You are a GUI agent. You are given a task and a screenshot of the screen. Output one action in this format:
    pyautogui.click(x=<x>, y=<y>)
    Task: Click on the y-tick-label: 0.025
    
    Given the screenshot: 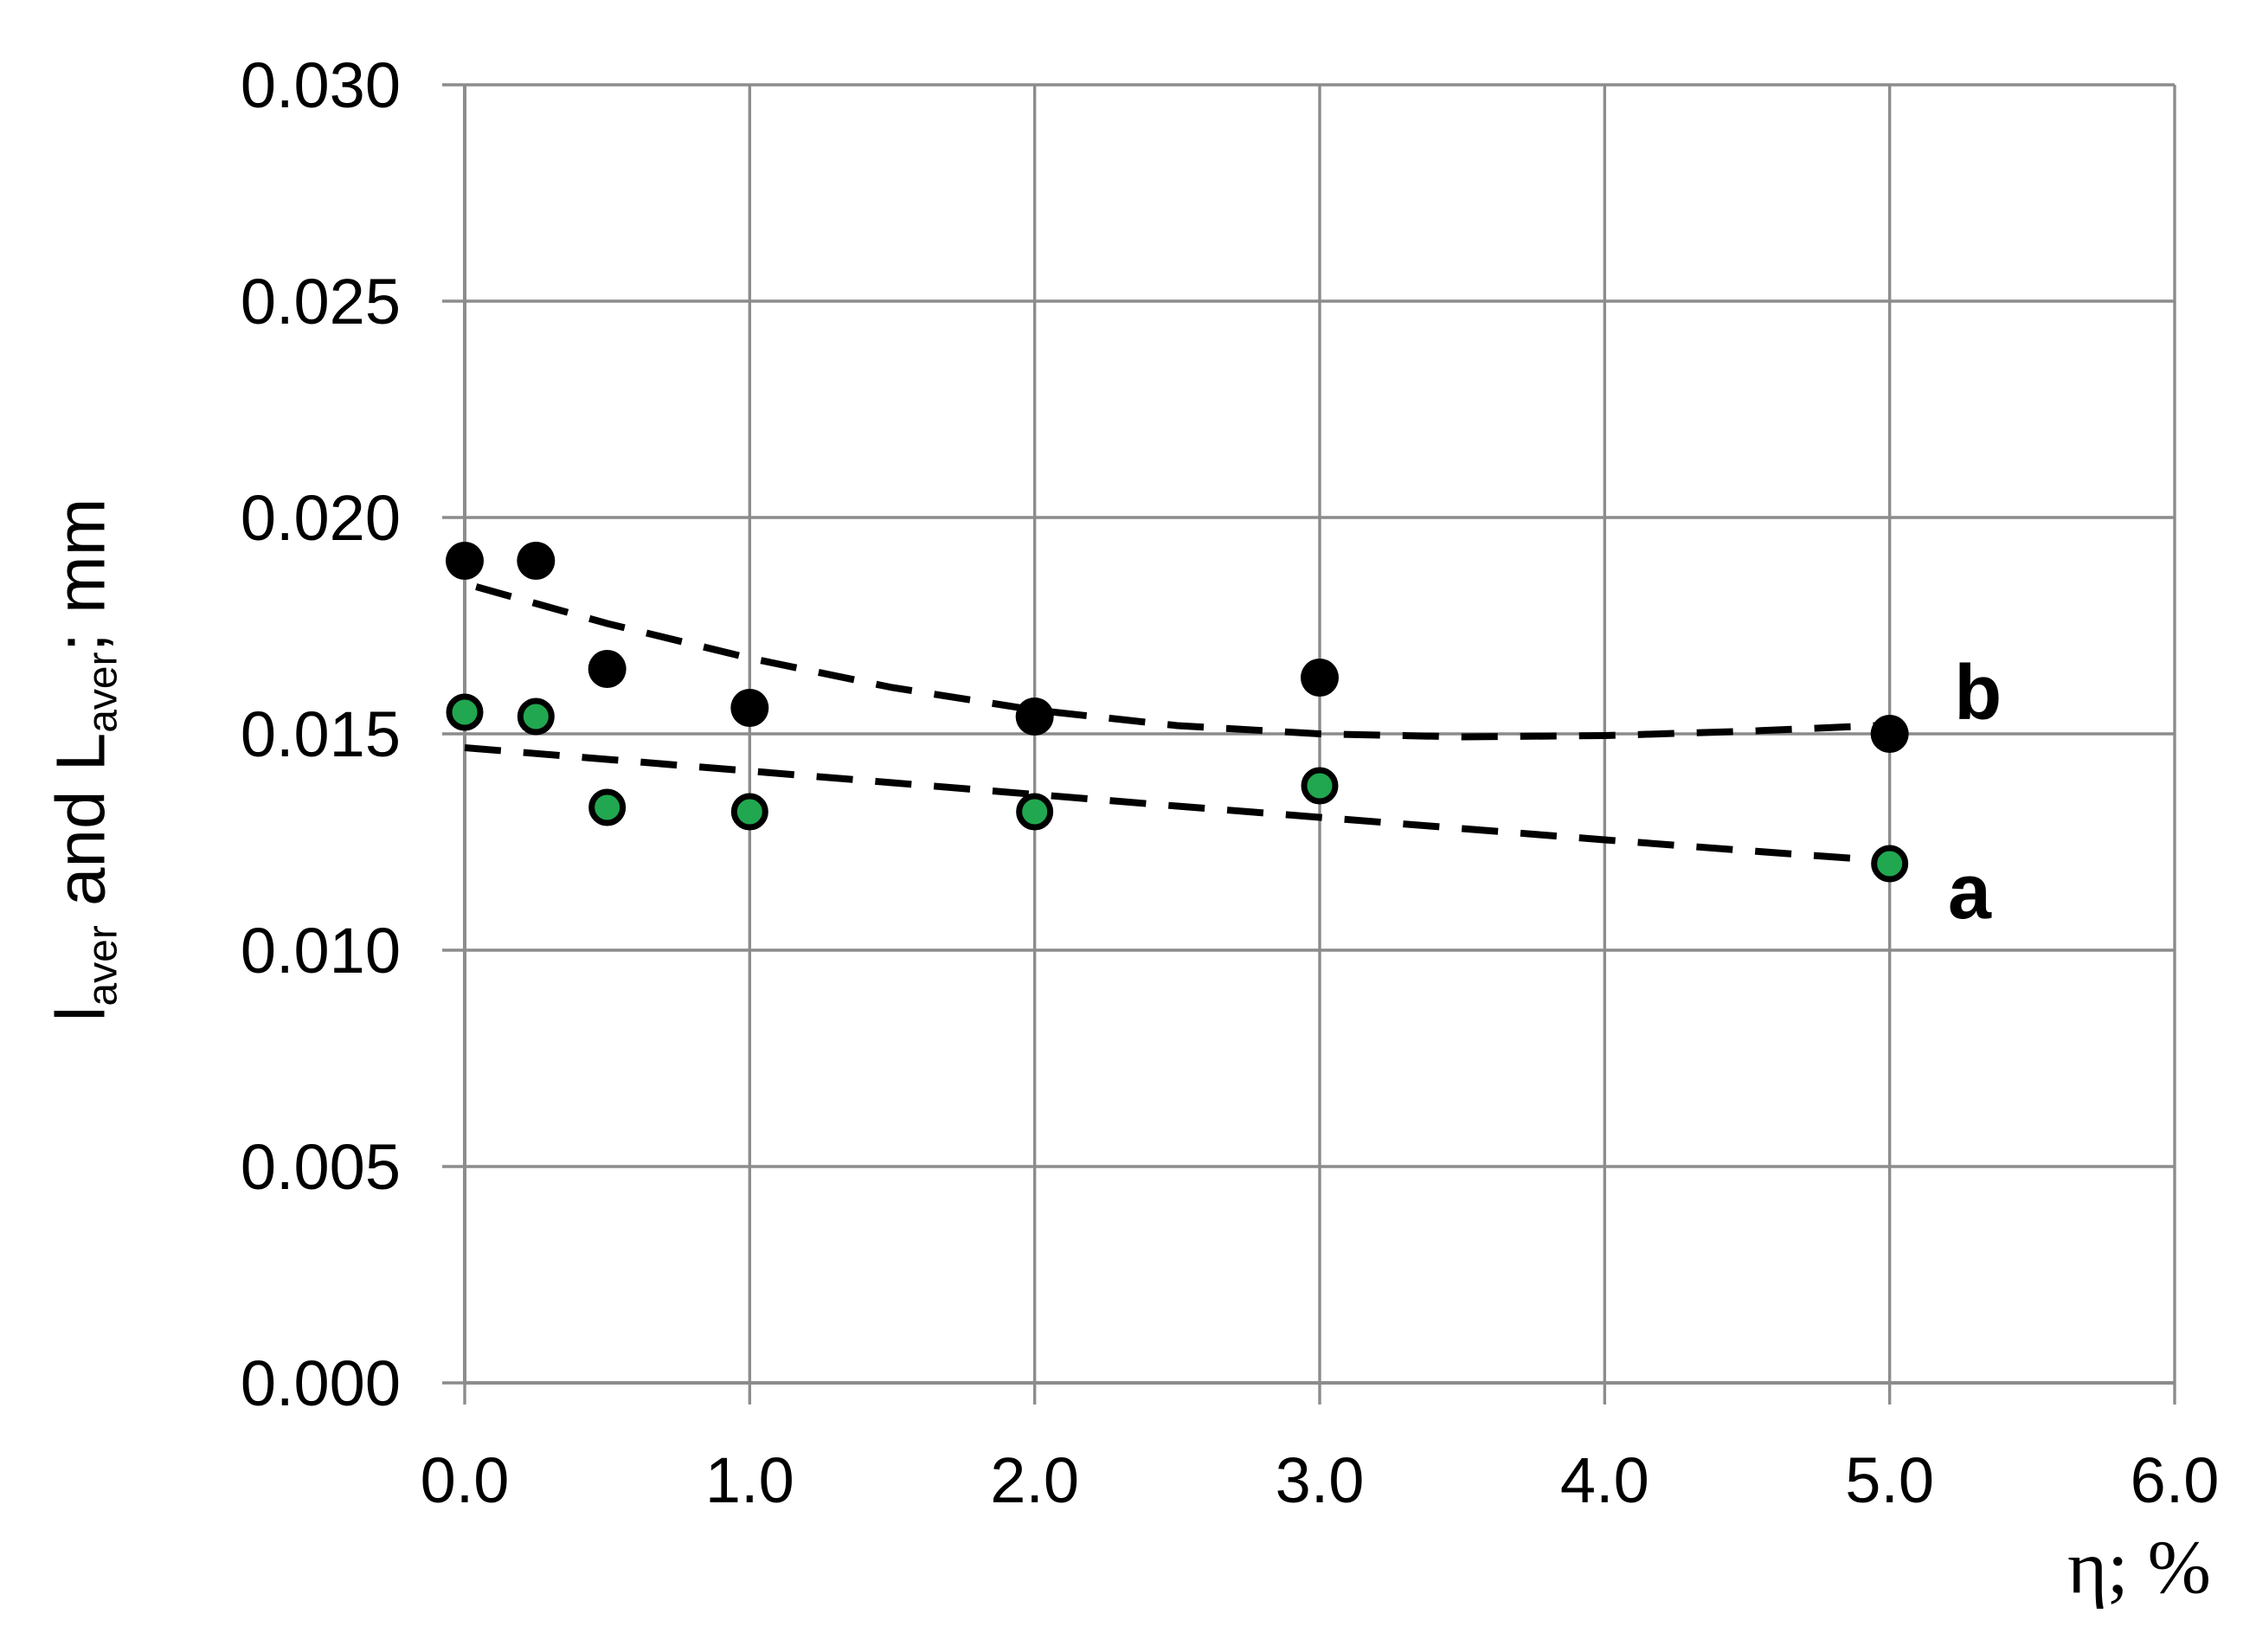 What is the action you would take?
    pyautogui.click(x=321, y=301)
    